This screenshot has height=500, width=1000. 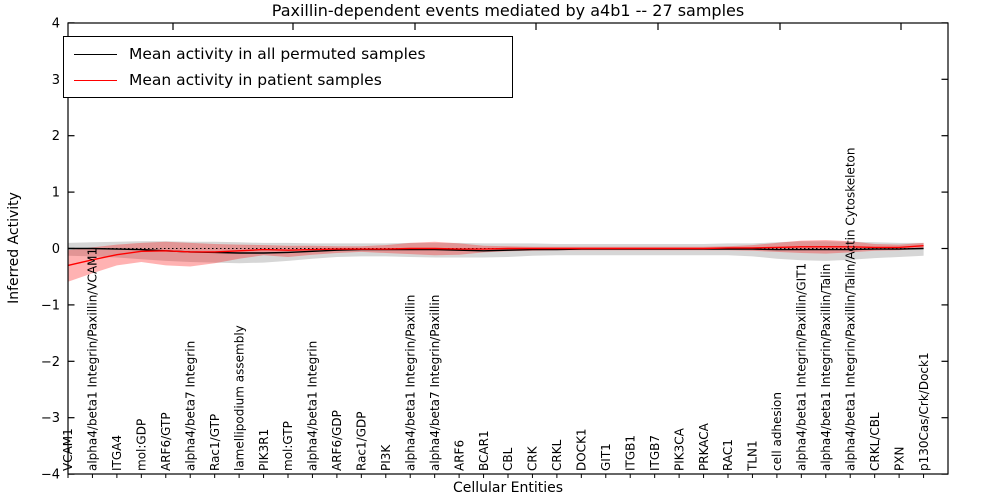 I want to click on patient-line-sample, so click(x=95, y=80).